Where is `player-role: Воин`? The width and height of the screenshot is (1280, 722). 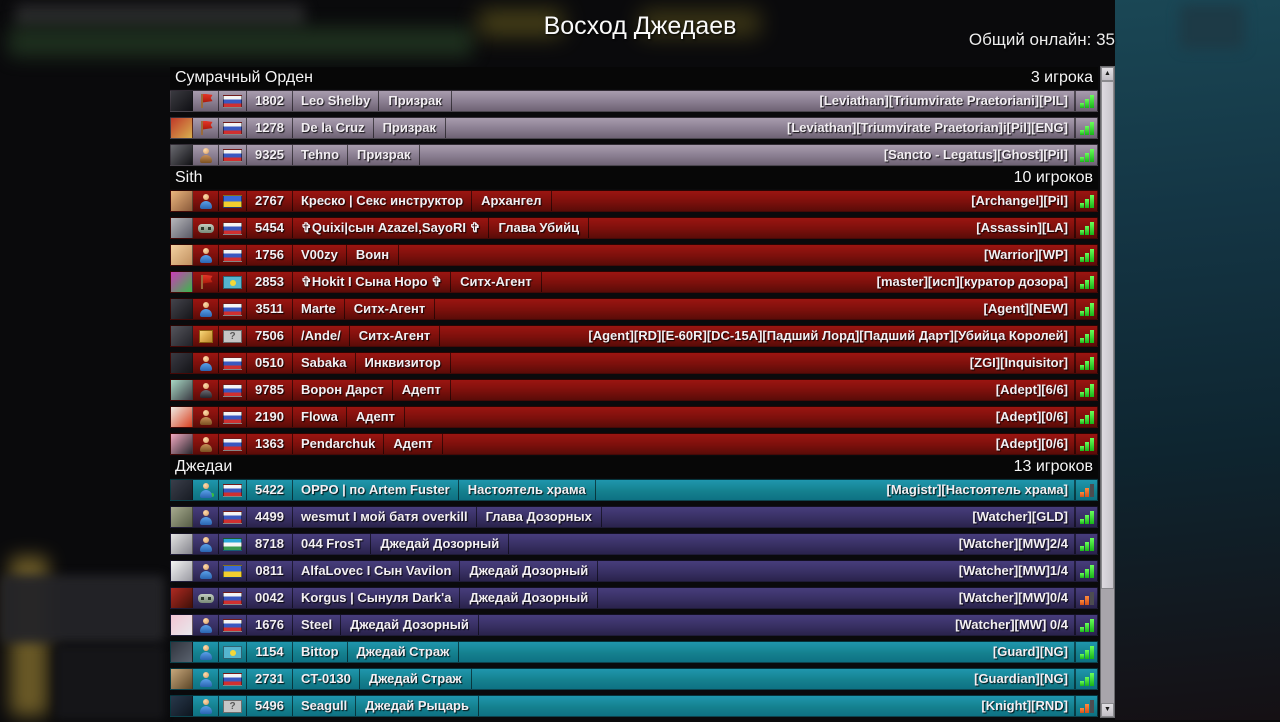
player-role: Воин is located at coordinates (373, 255).